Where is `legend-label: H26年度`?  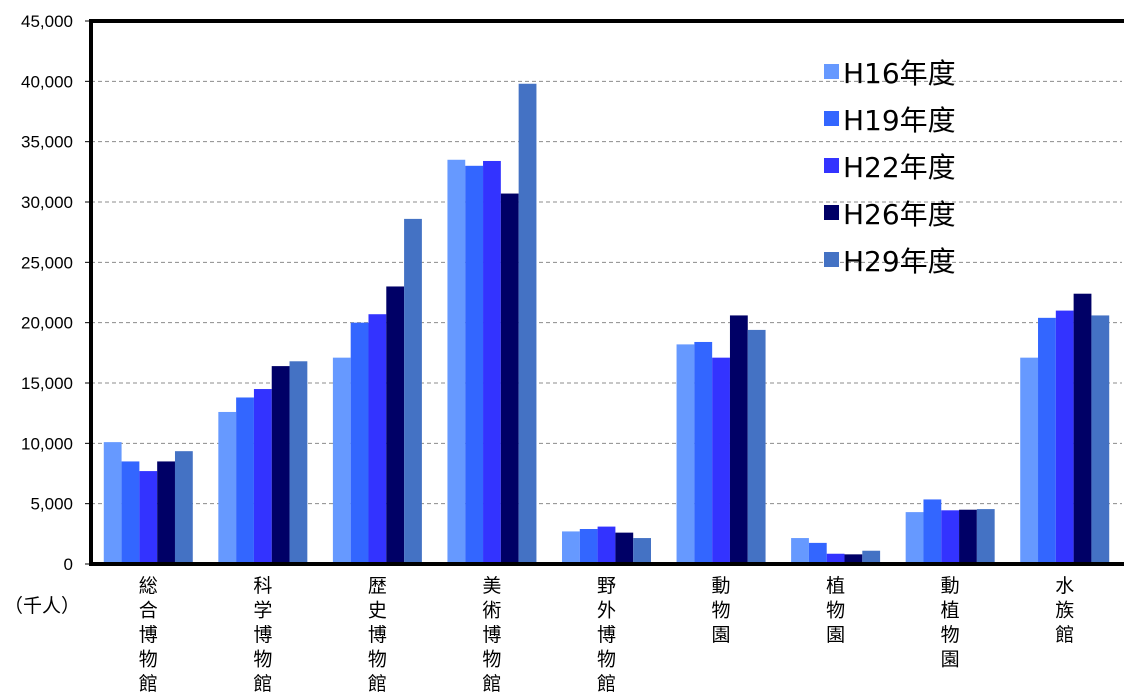 legend-label: H26年度 is located at coordinates (899, 214).